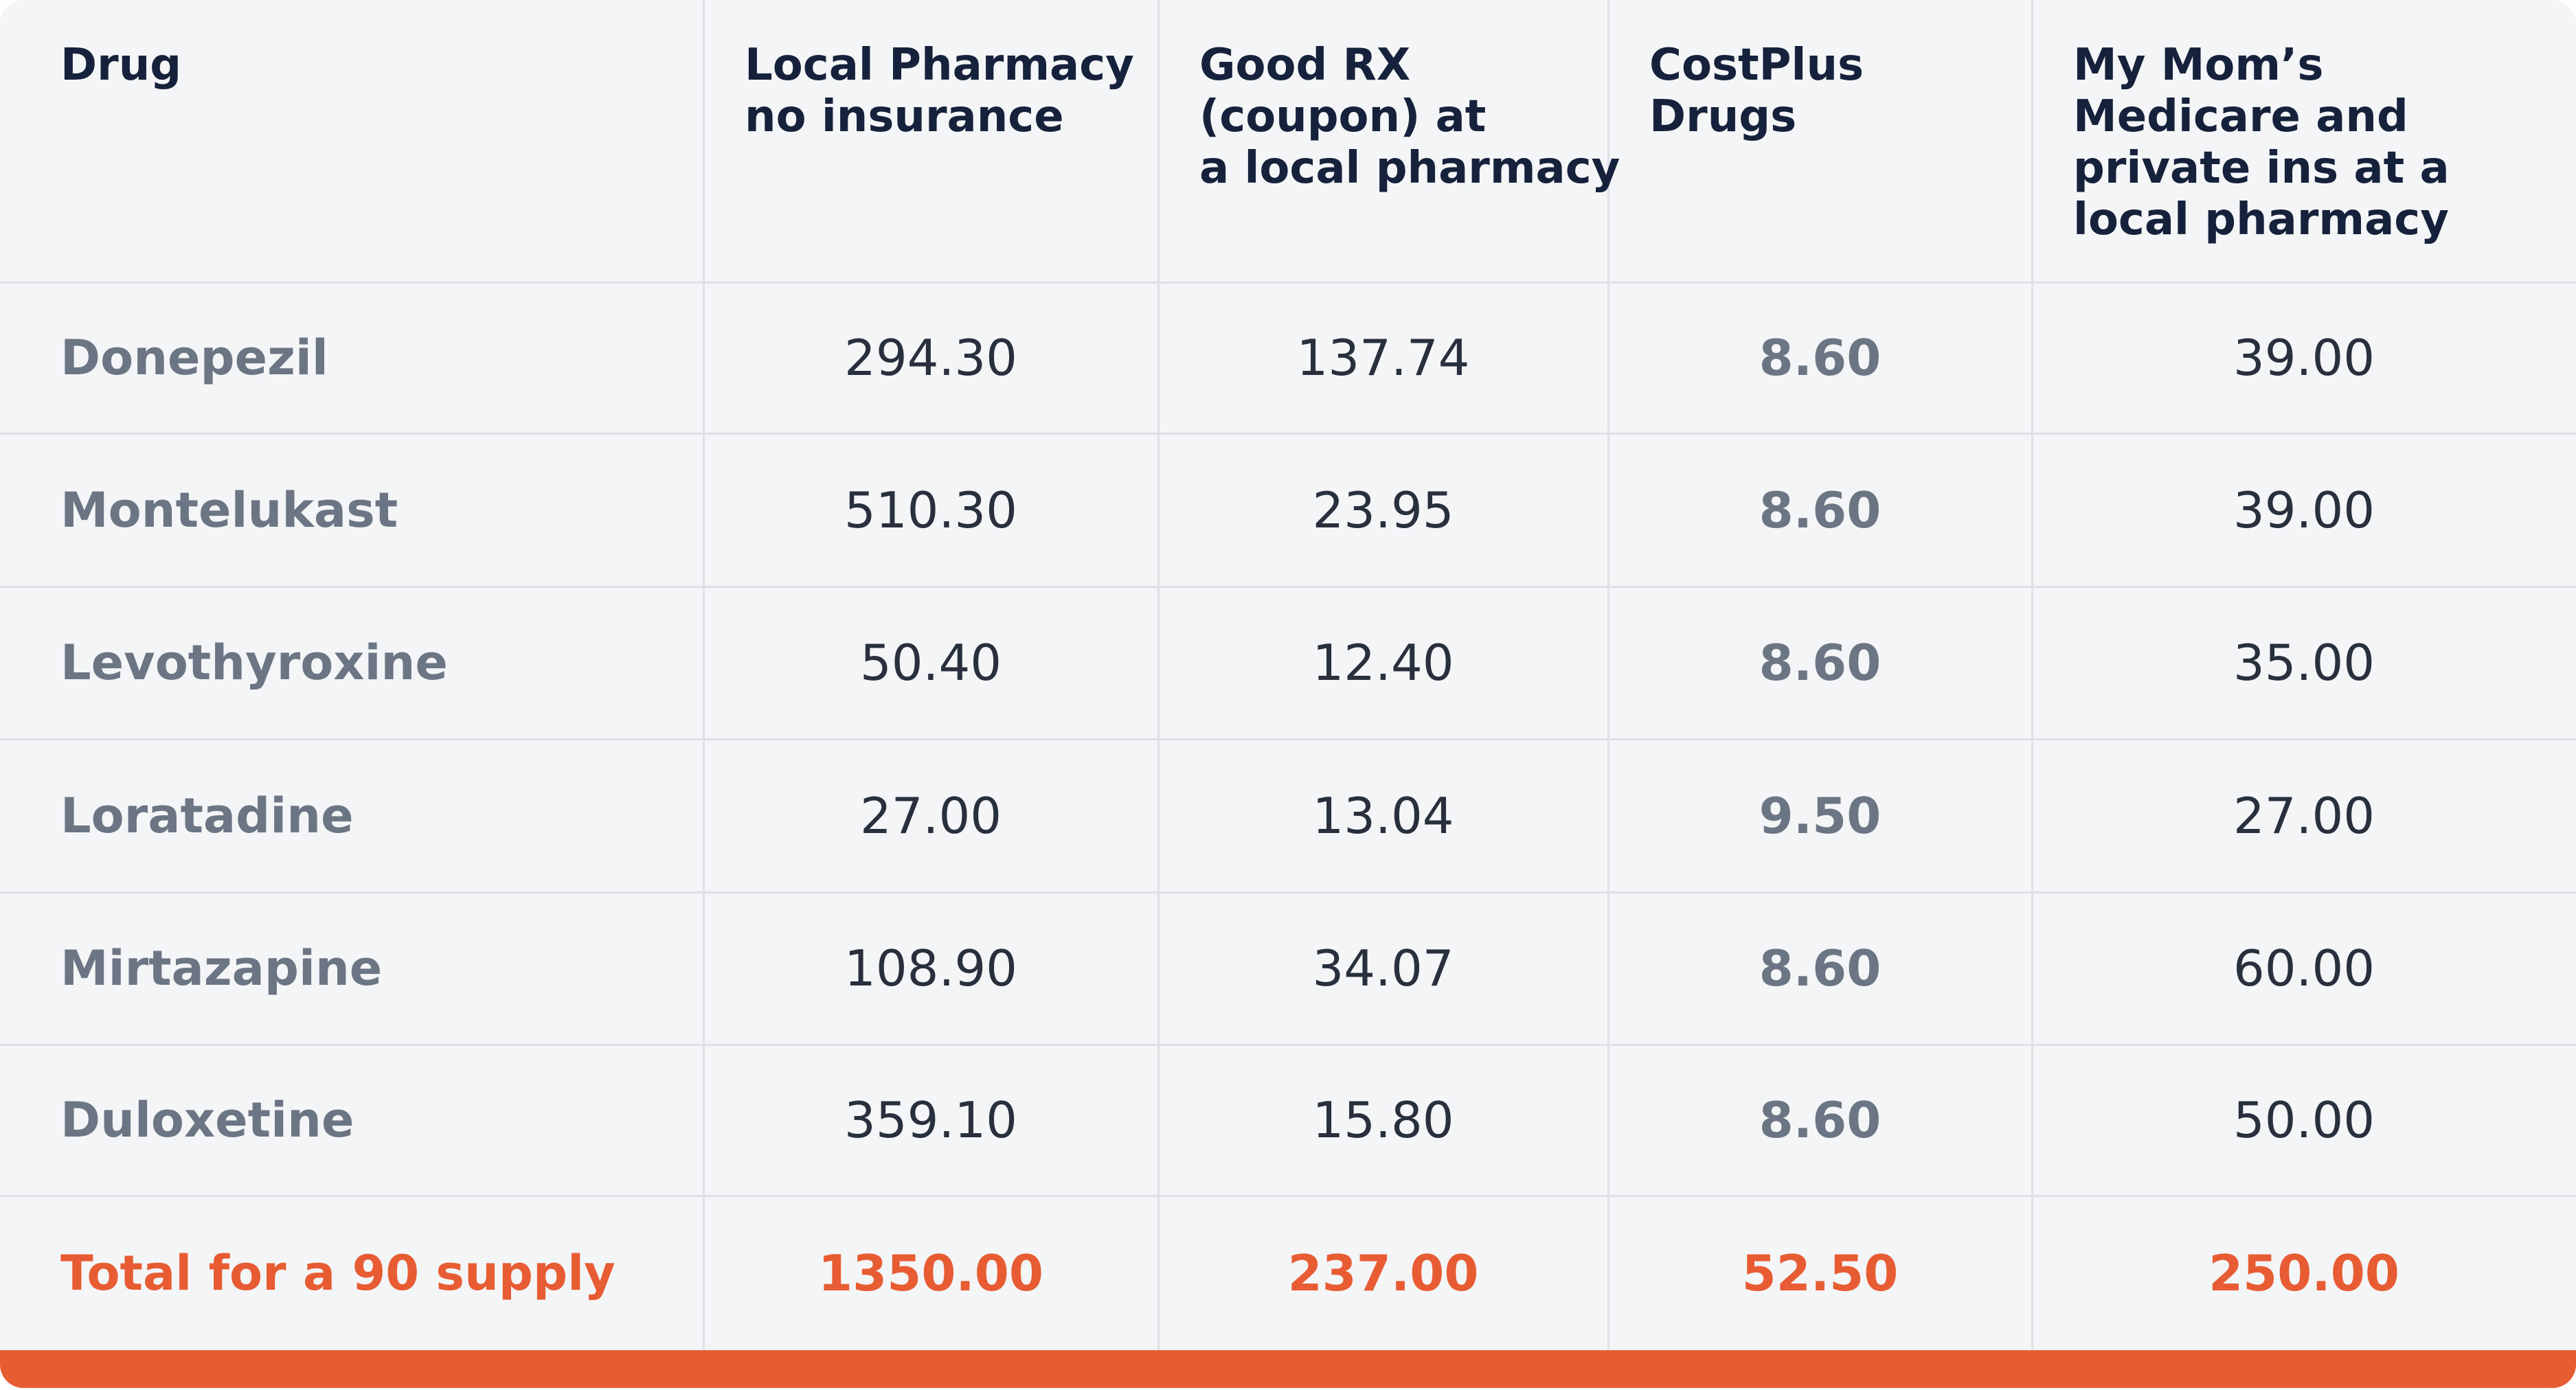 The image size is (2576, 1390). Describe the element at coordinates (121, 66) in the screenshot. I see `header-line: Drug` at that location.